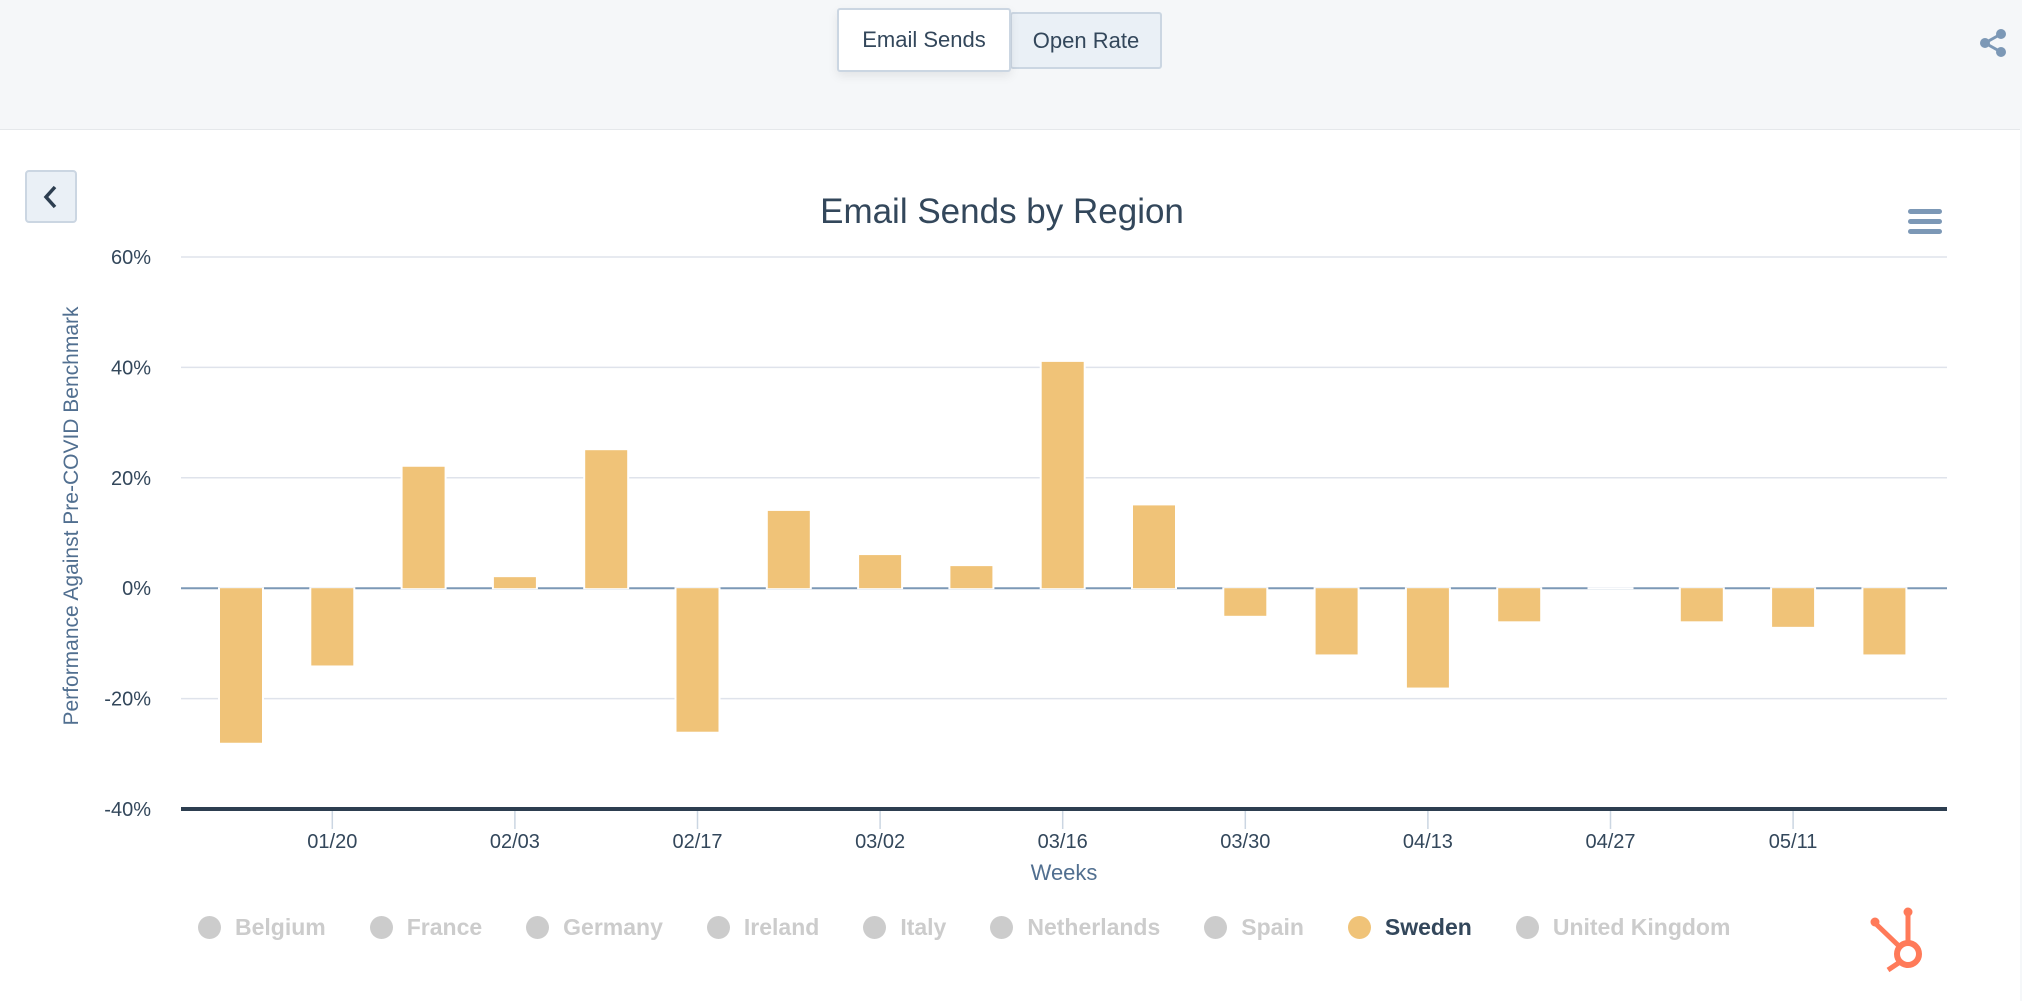 This screenshot has height=1001, width=2022. Describe the element at coordinates (1993, 43) in the screenshot. I see `share-icon` at that location.